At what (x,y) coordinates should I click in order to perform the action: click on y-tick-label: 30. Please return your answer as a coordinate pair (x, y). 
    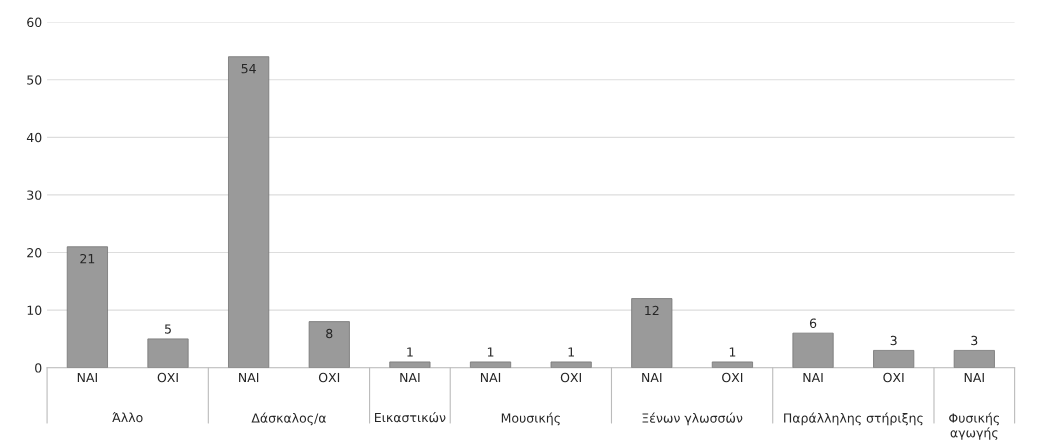
    Looking at the image, I should click on (34, 195).